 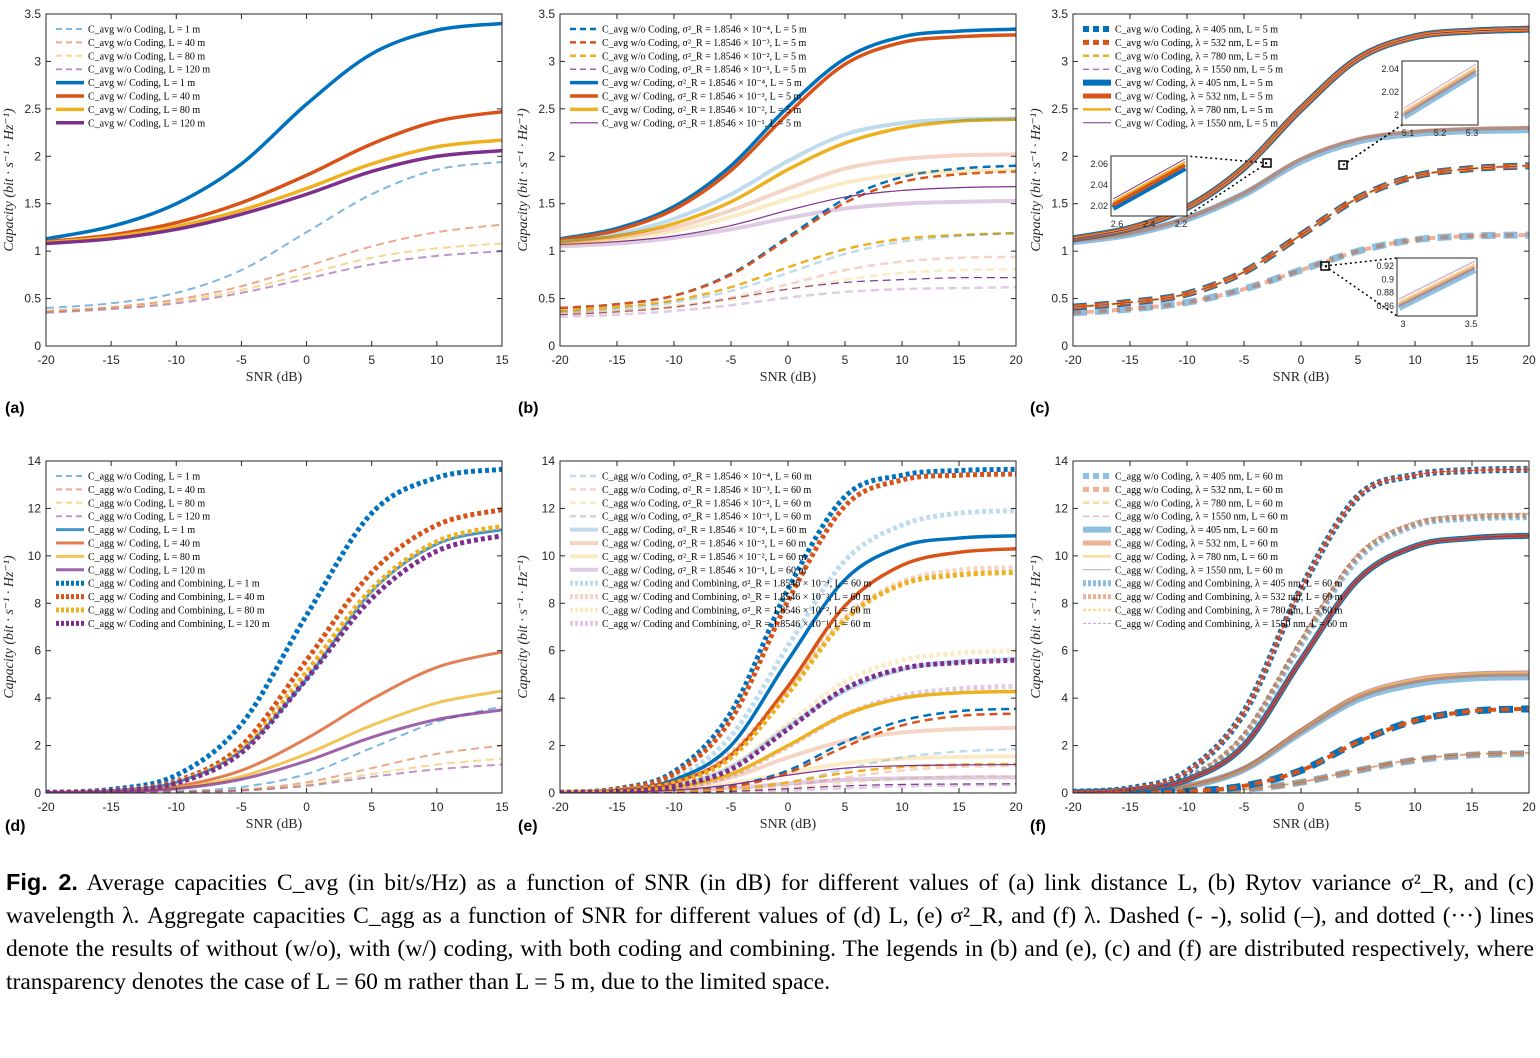 What do you see at coordinates (1187, 360) in the screenshot?
I see `x-tick-label: -10` at bounding box center [1187, 360].